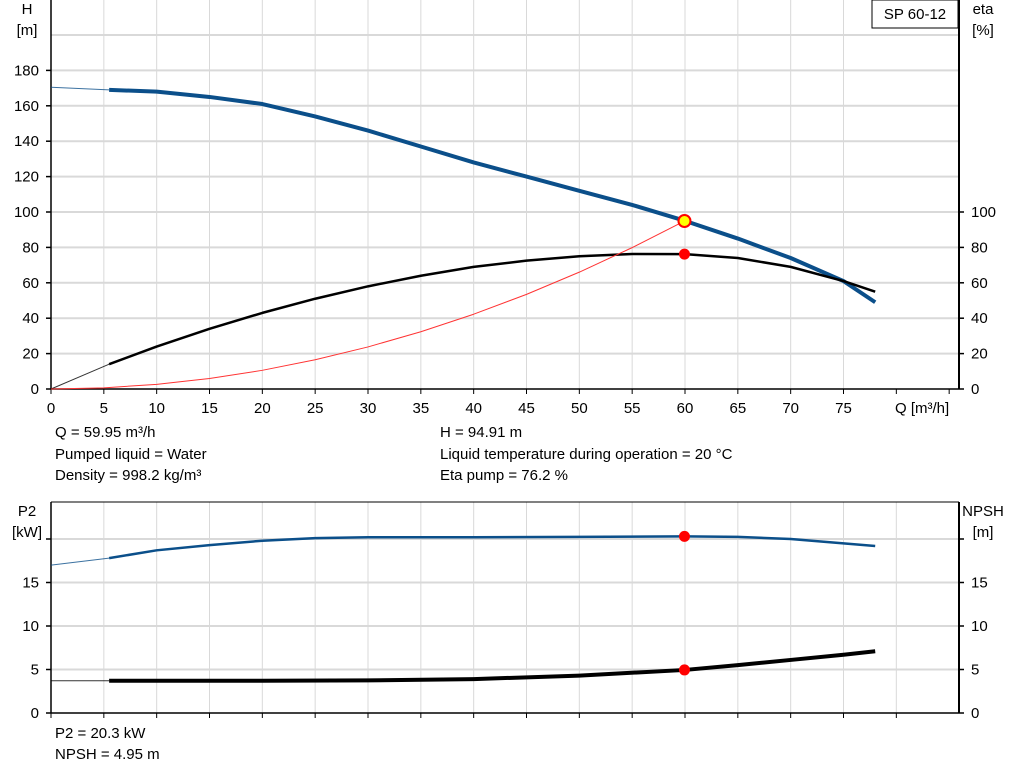 This screenshot has height=781, width=1024. What do you see at coordinates (979, 283) in the screenshot?
I see `y-tick-label-right: 60` at bounding box center [979, 283].